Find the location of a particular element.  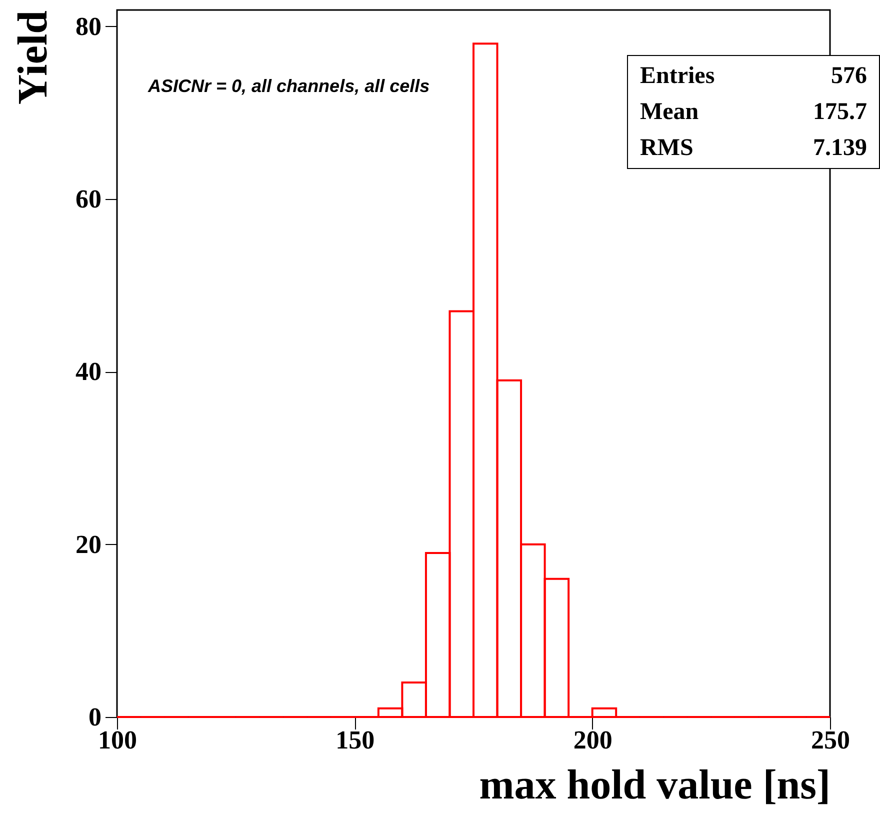

y-tick-label: 80 is located at coordinates (89, 26).